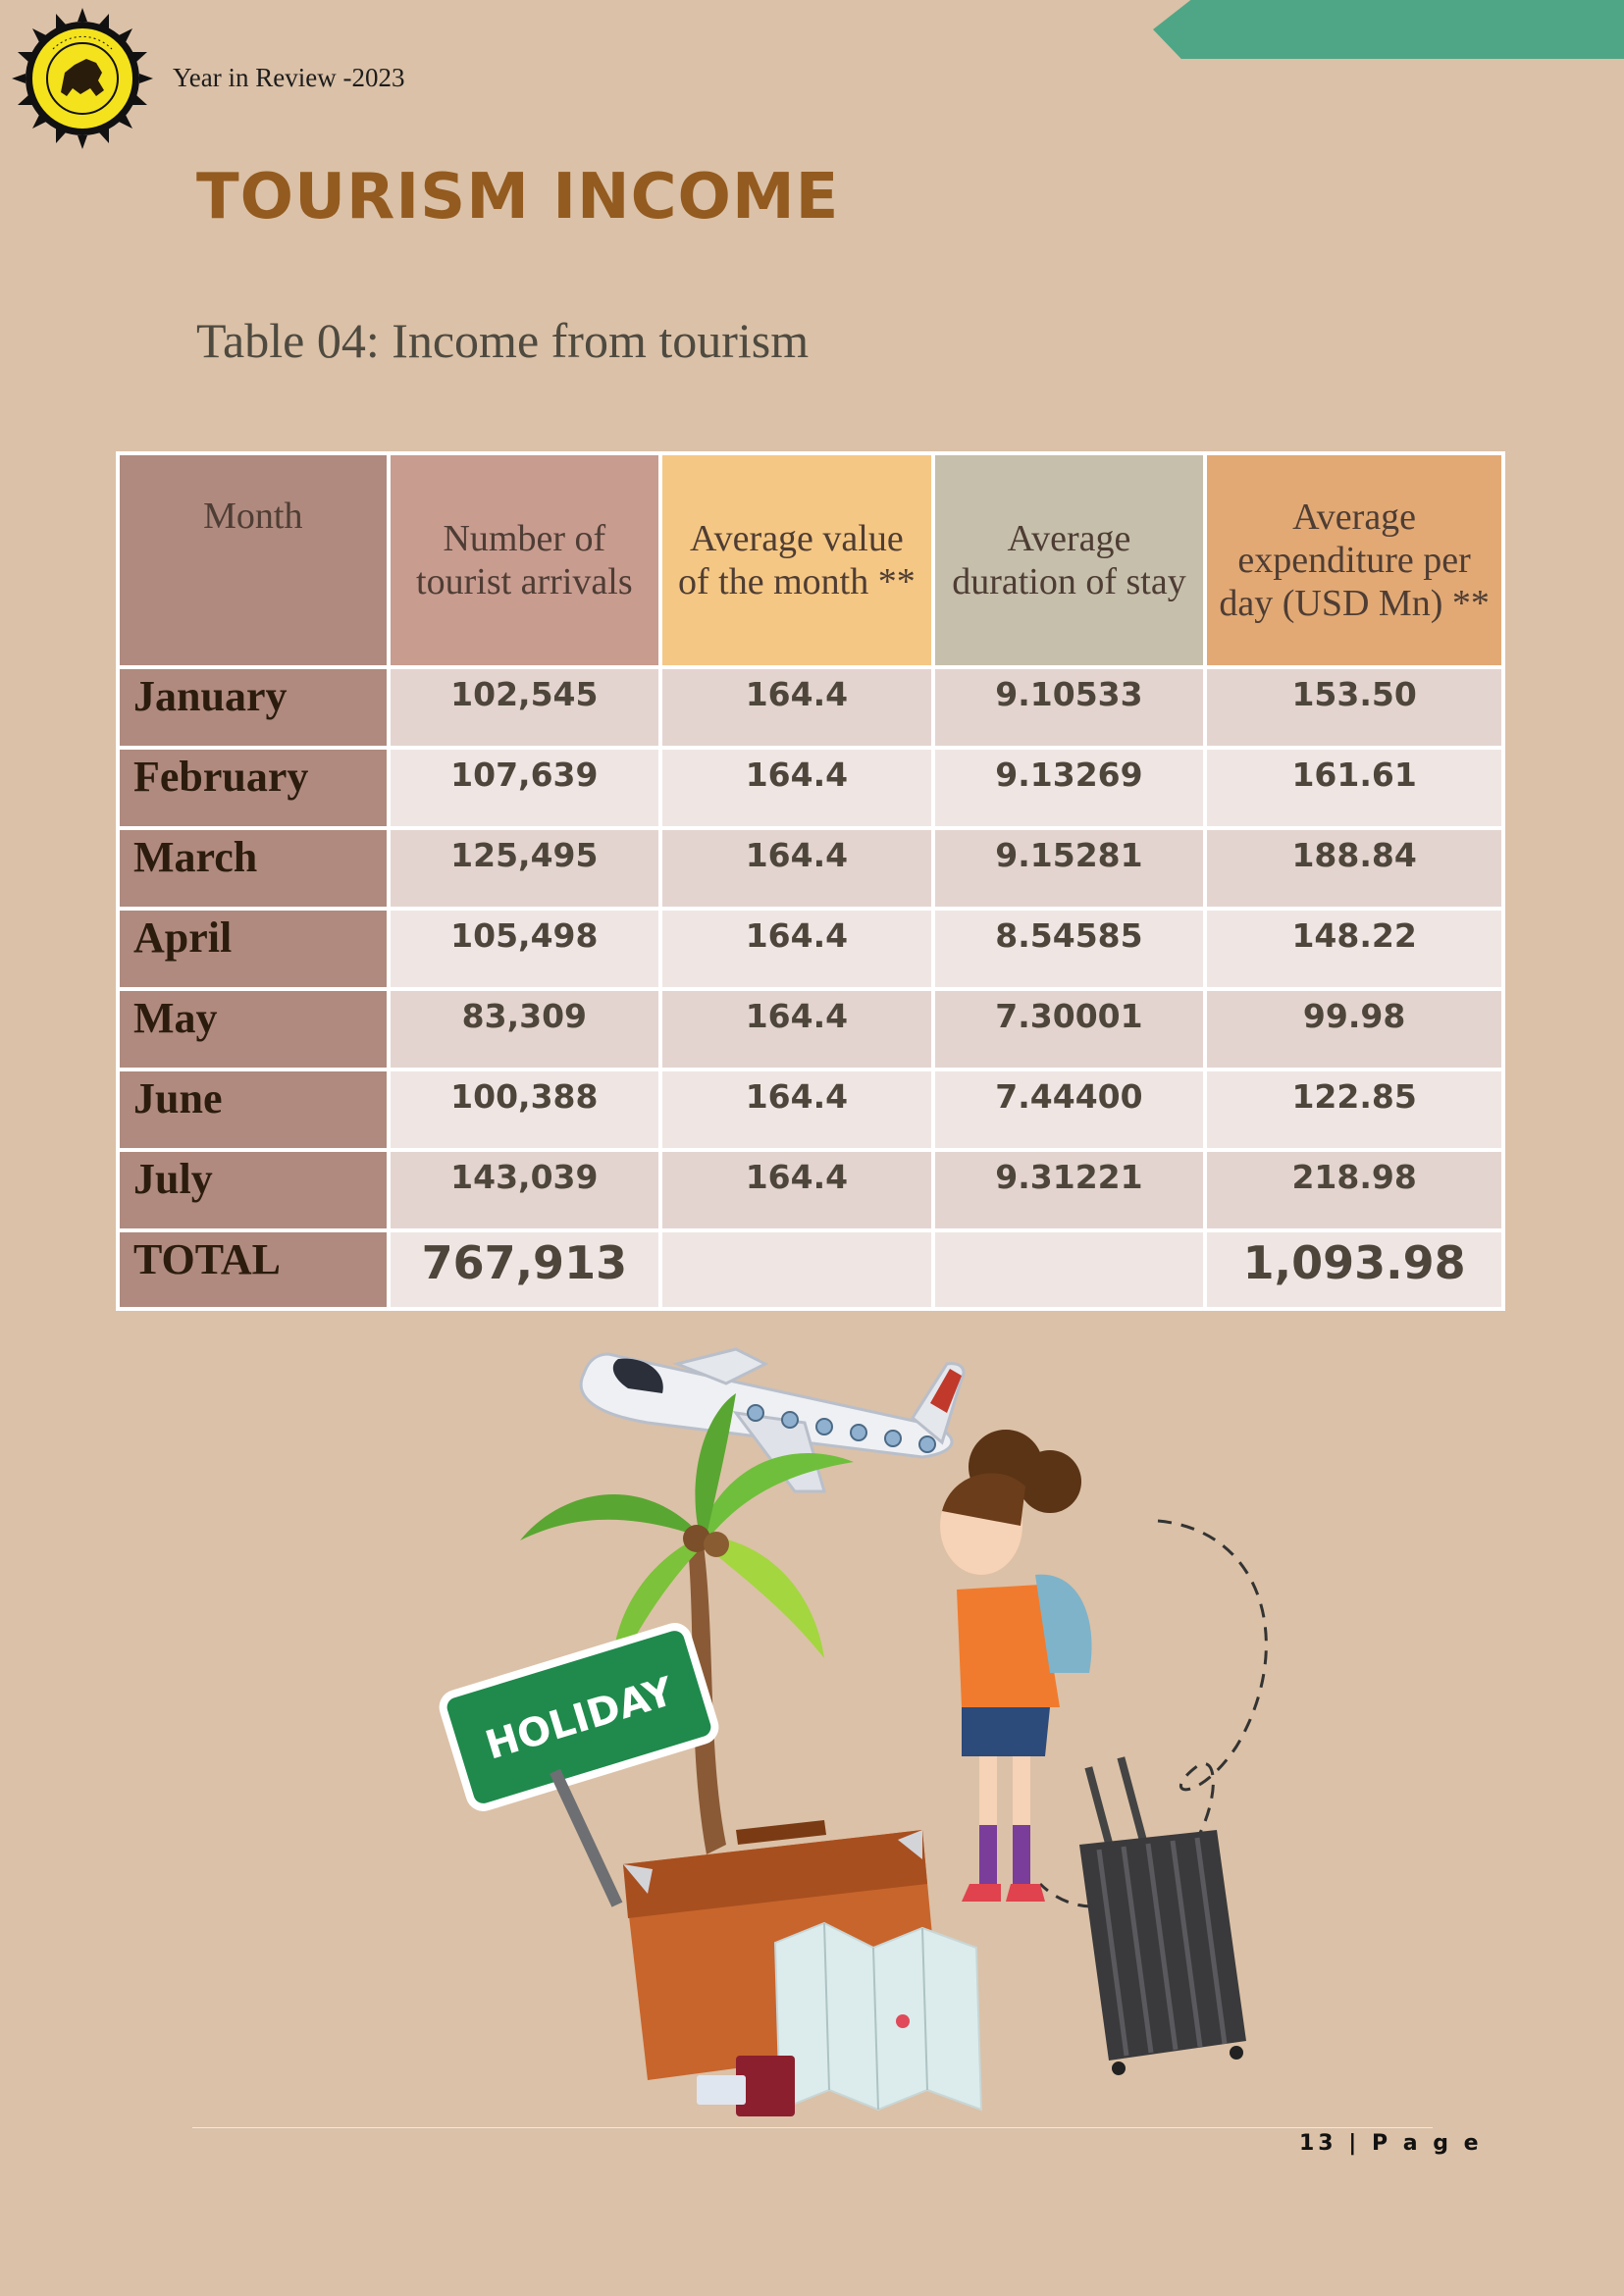  What do you see at coordinates (1069, 1269) in the screenshot?
I see `total-duration-cell` at bounding box center [1069, 1269].